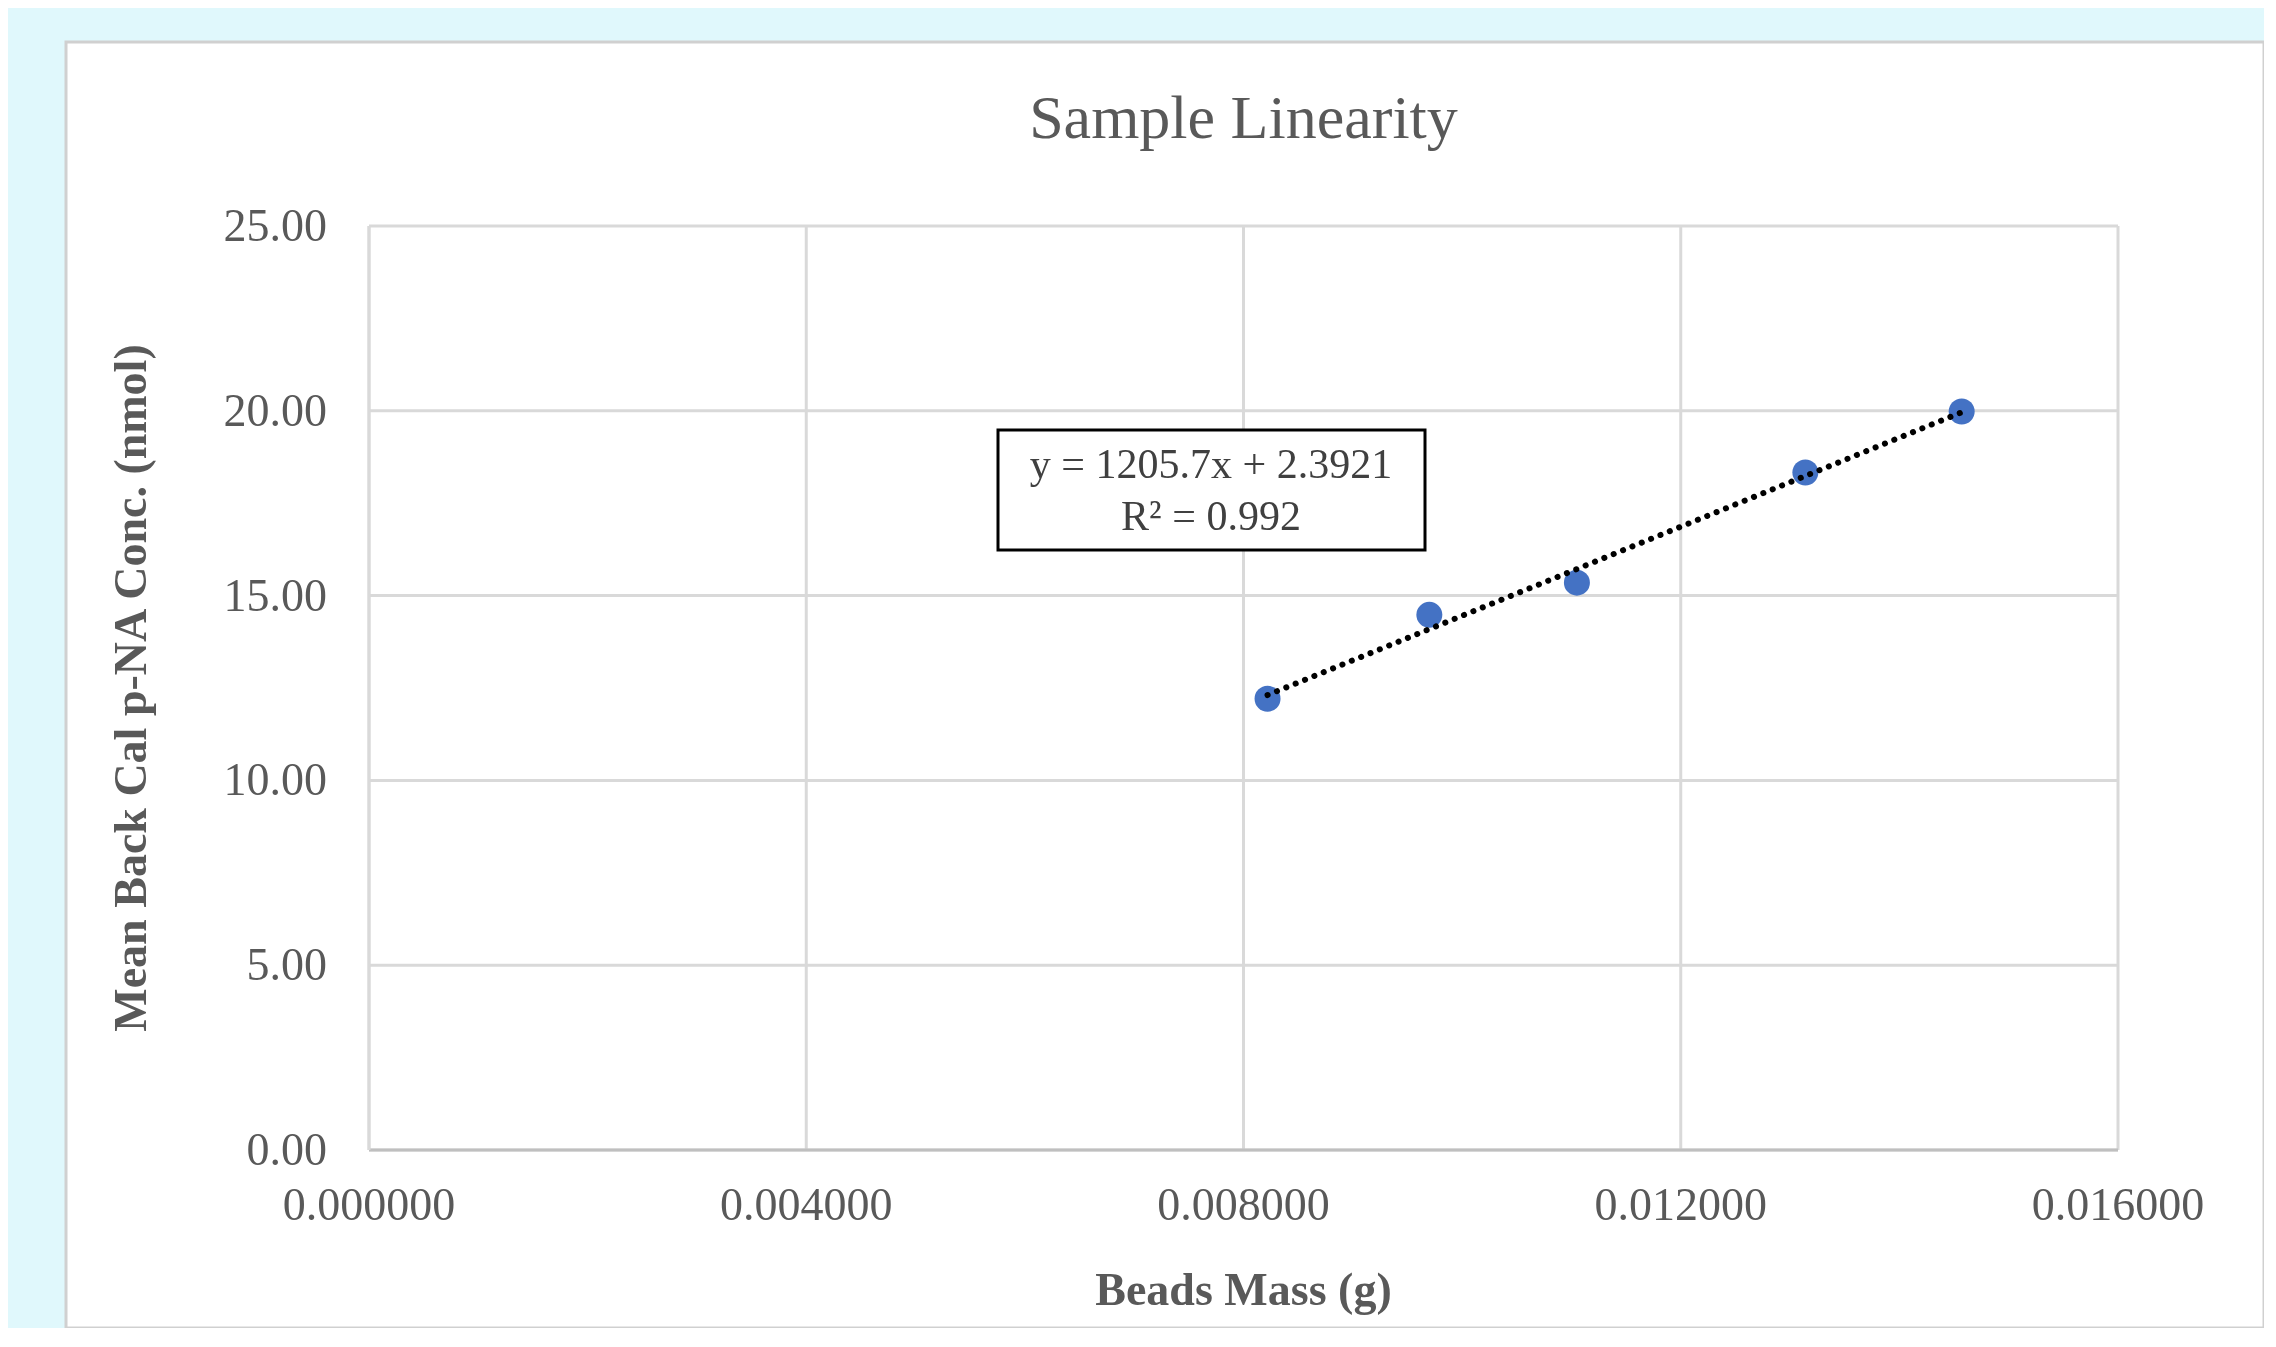 The width and height of the screenshot is (2276, 1347). Describe the element at coordinates (369, 1204) in the screenshot. I see `x-tick-label: 0.000000` at that location.